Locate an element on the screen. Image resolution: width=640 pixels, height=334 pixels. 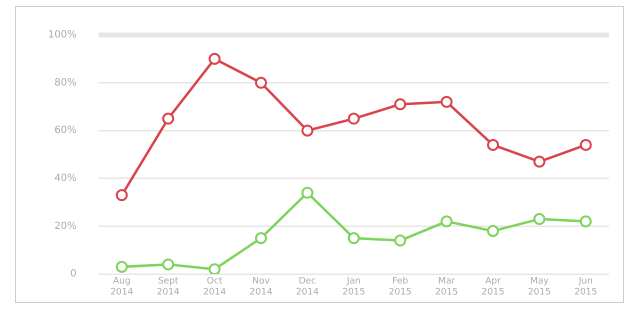
x-tick-label: Apr 2015 is located at coordinates (493, 287).